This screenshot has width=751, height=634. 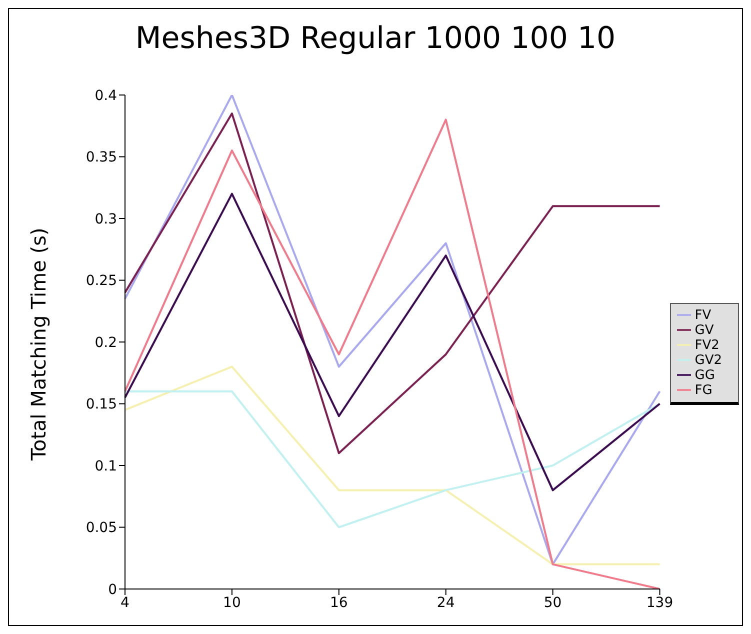 What do you see at coordinates (125, 602) in the screenshot?
I see `x-tick-label: 4` at bounding box center [125, 602].